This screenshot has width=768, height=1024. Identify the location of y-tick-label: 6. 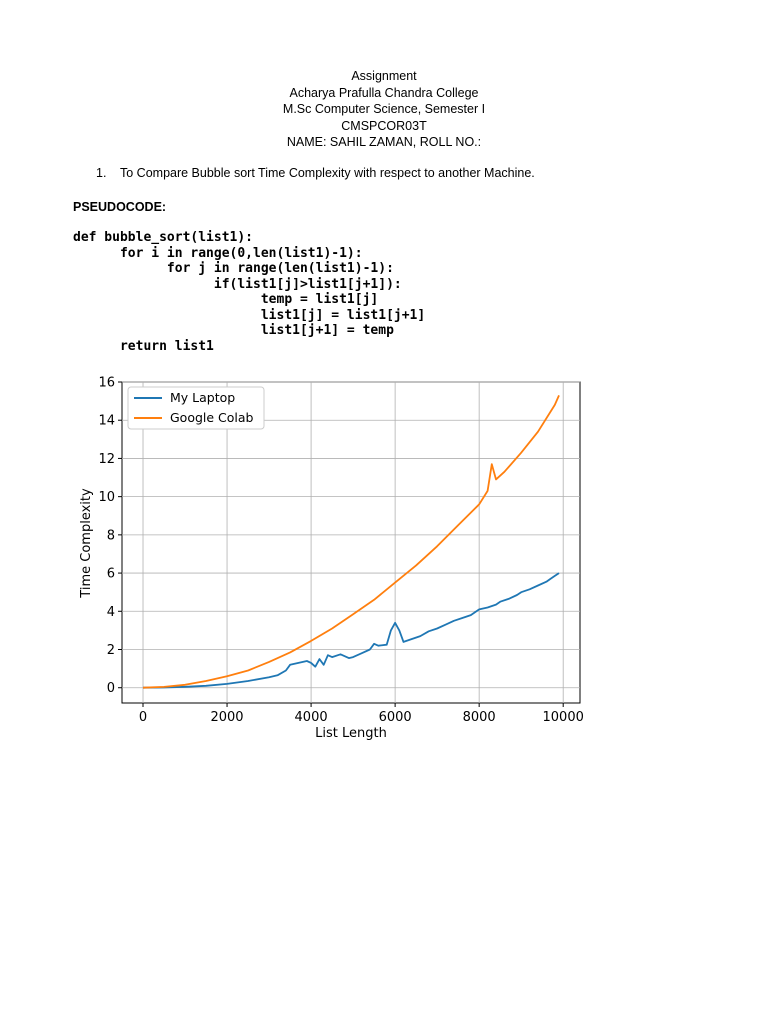
(111, 574).